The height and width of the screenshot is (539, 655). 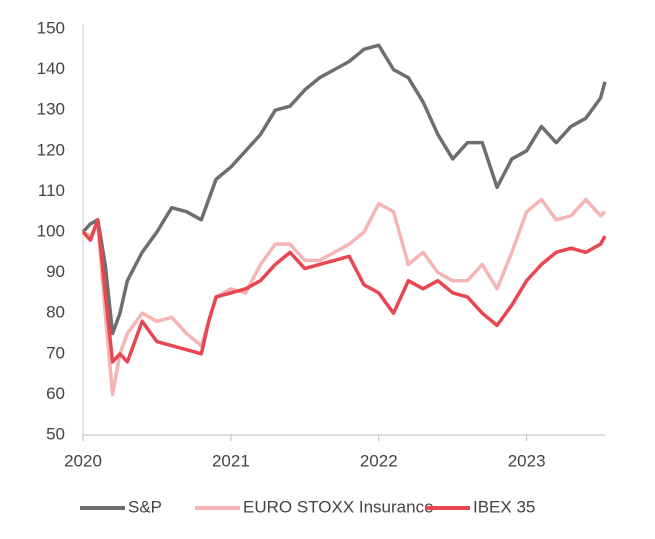 I want to click on y-tick-label: 130, so click(x=51, y=109).